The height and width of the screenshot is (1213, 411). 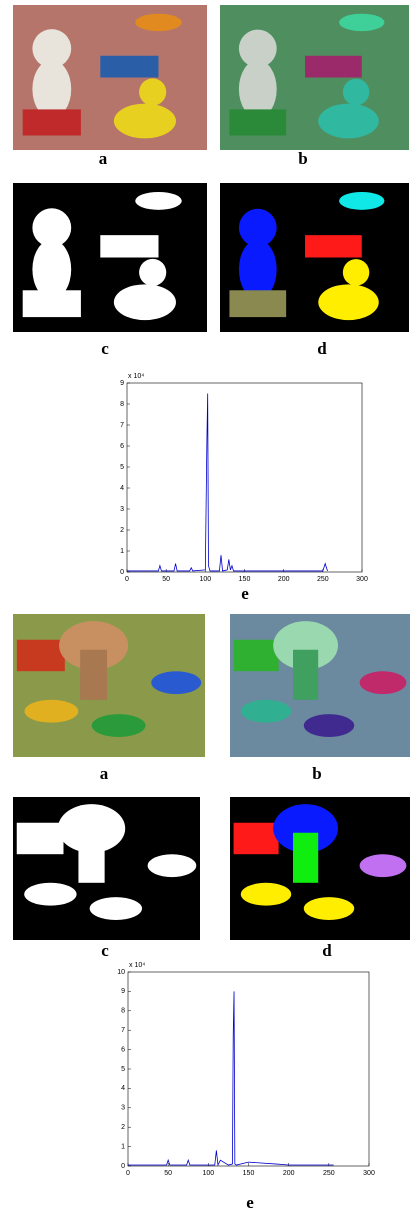 I want to click on y-tick-label: 7, so click(x=123, y=1030).